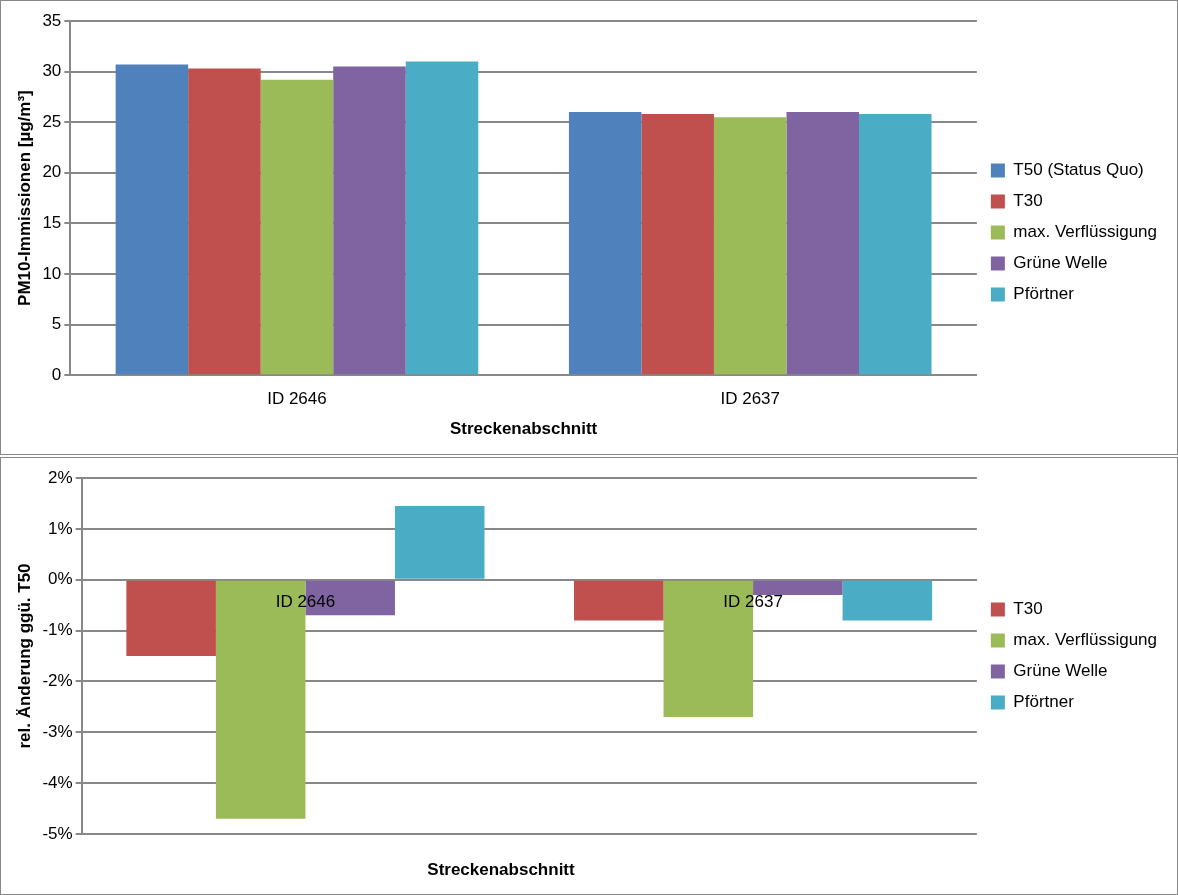 The width and height of the screenshot is (1178, 895). Describe the element at coordinates (56, 374) in the screenshot. I see `y-tick-label: 0` at that location.